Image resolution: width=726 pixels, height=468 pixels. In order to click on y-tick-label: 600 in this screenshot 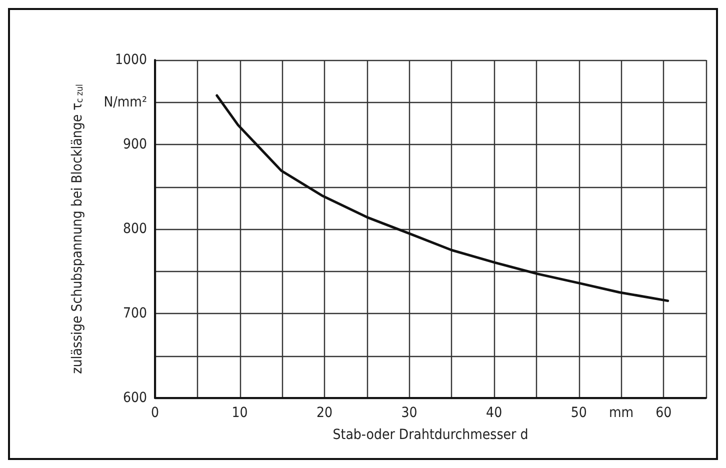, I will do `click(134, 398)`.